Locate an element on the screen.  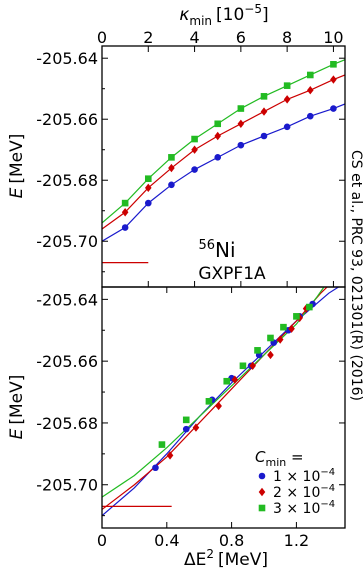
top-x-axis-label: κmin [10−5] is located at coordinates (223, 15).